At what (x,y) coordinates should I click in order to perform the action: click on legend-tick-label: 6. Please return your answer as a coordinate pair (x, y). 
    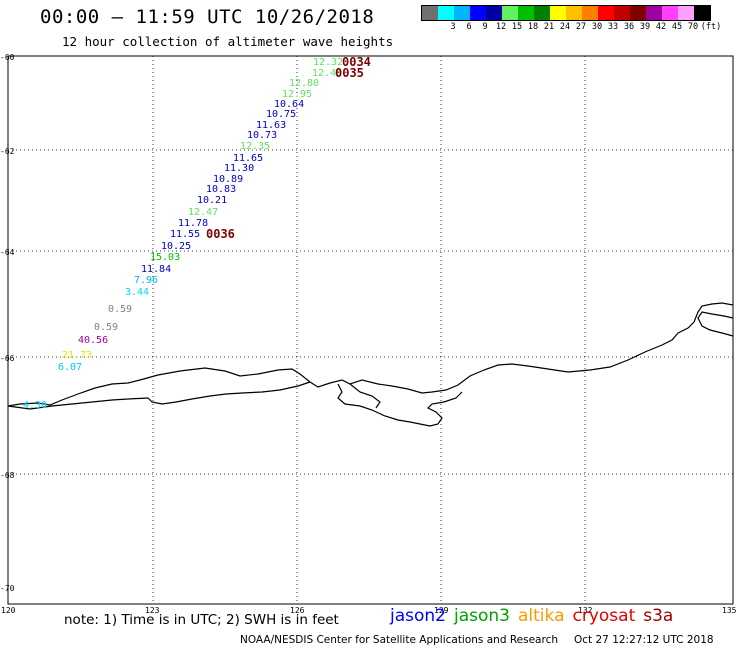
    Looking at the image, I should click on (469, 27).